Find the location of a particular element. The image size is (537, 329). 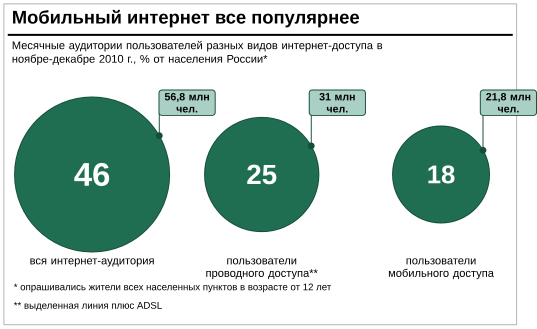

data-label: 46 is located at coordinates (92, 174).